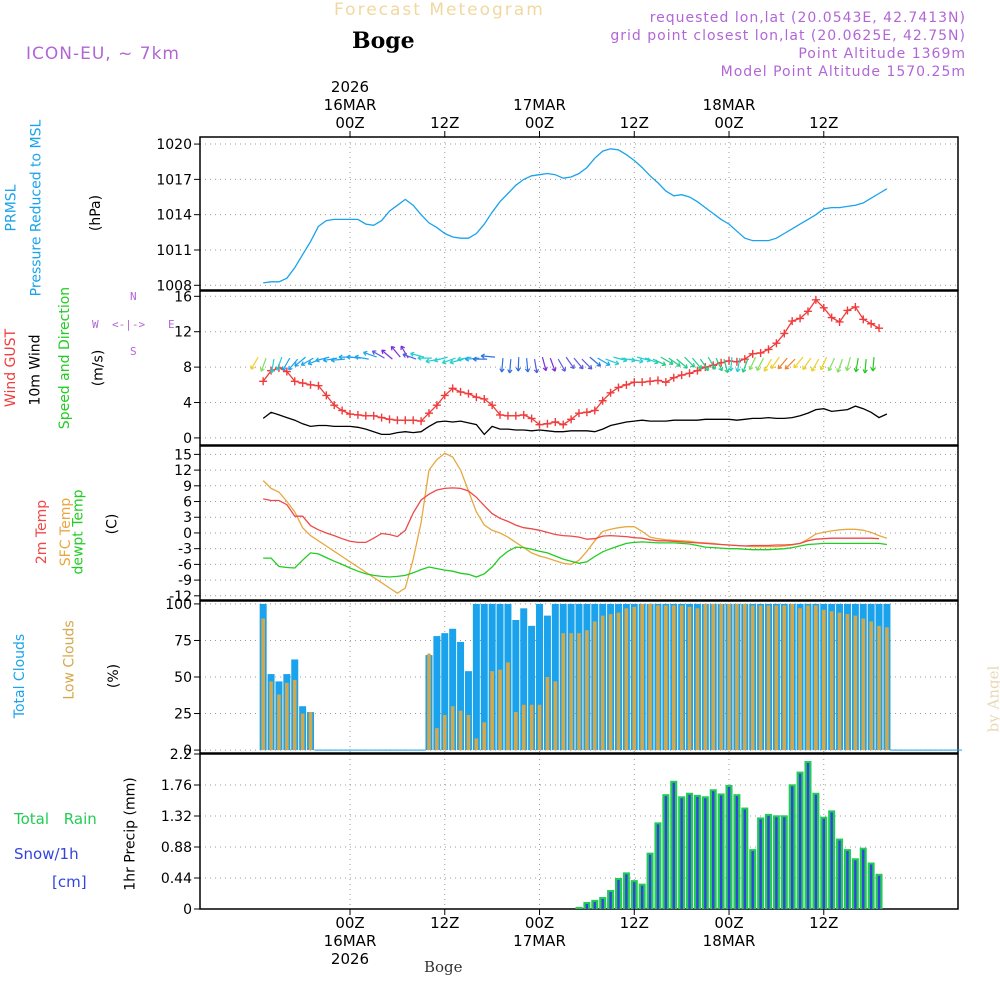 This screenshot has width=1000, height=1000. What do you see at coordinates (176, 879) in the screenshot?
I see `precip-ytick-label: 0.44` at bounding box center [176, 879].